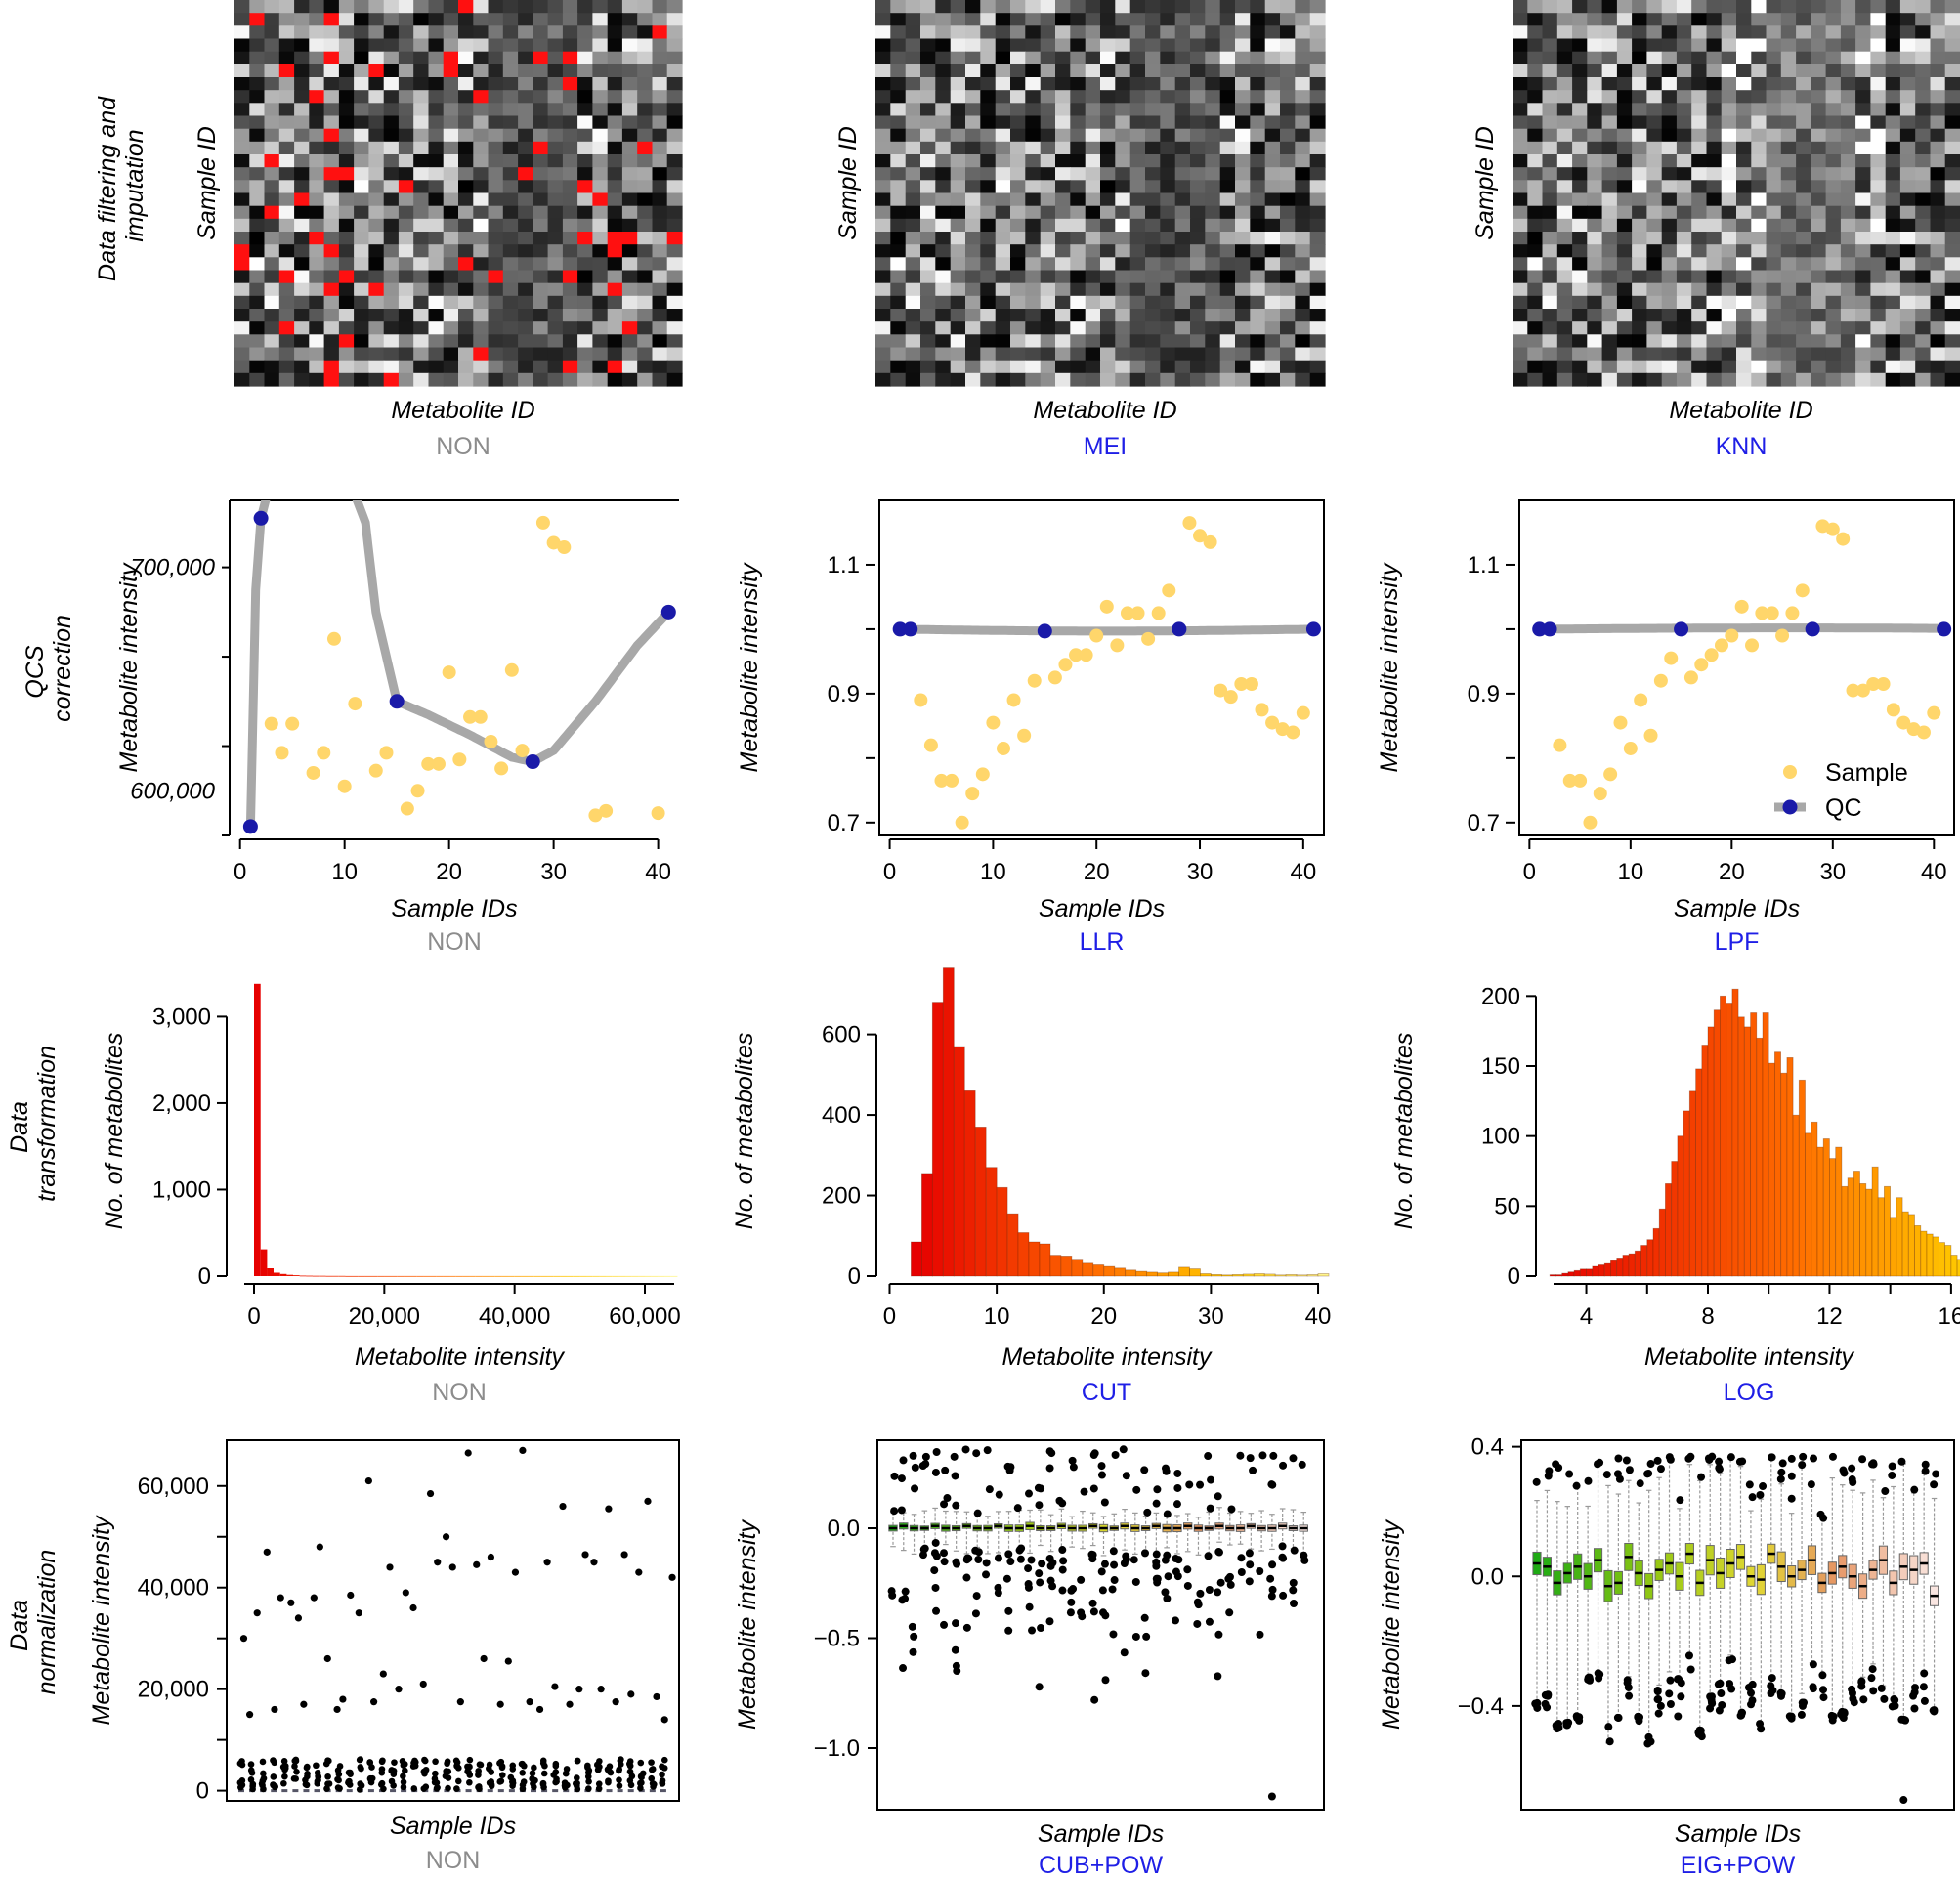 The height and width of the screenshot is (1880, 1960). What do you see at coordinates (1812, 629) in the screenshot?
I see `qc-point` at bounding box center [1812, 629].